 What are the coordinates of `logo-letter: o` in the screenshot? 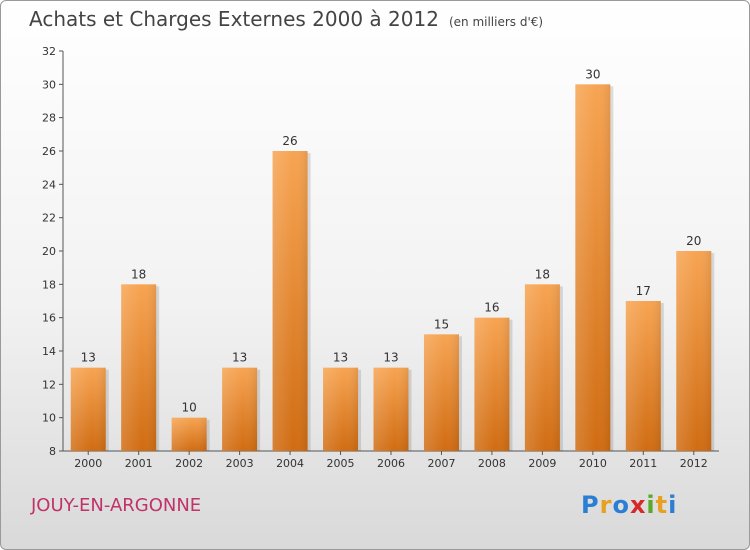 It's located at (621, 505).